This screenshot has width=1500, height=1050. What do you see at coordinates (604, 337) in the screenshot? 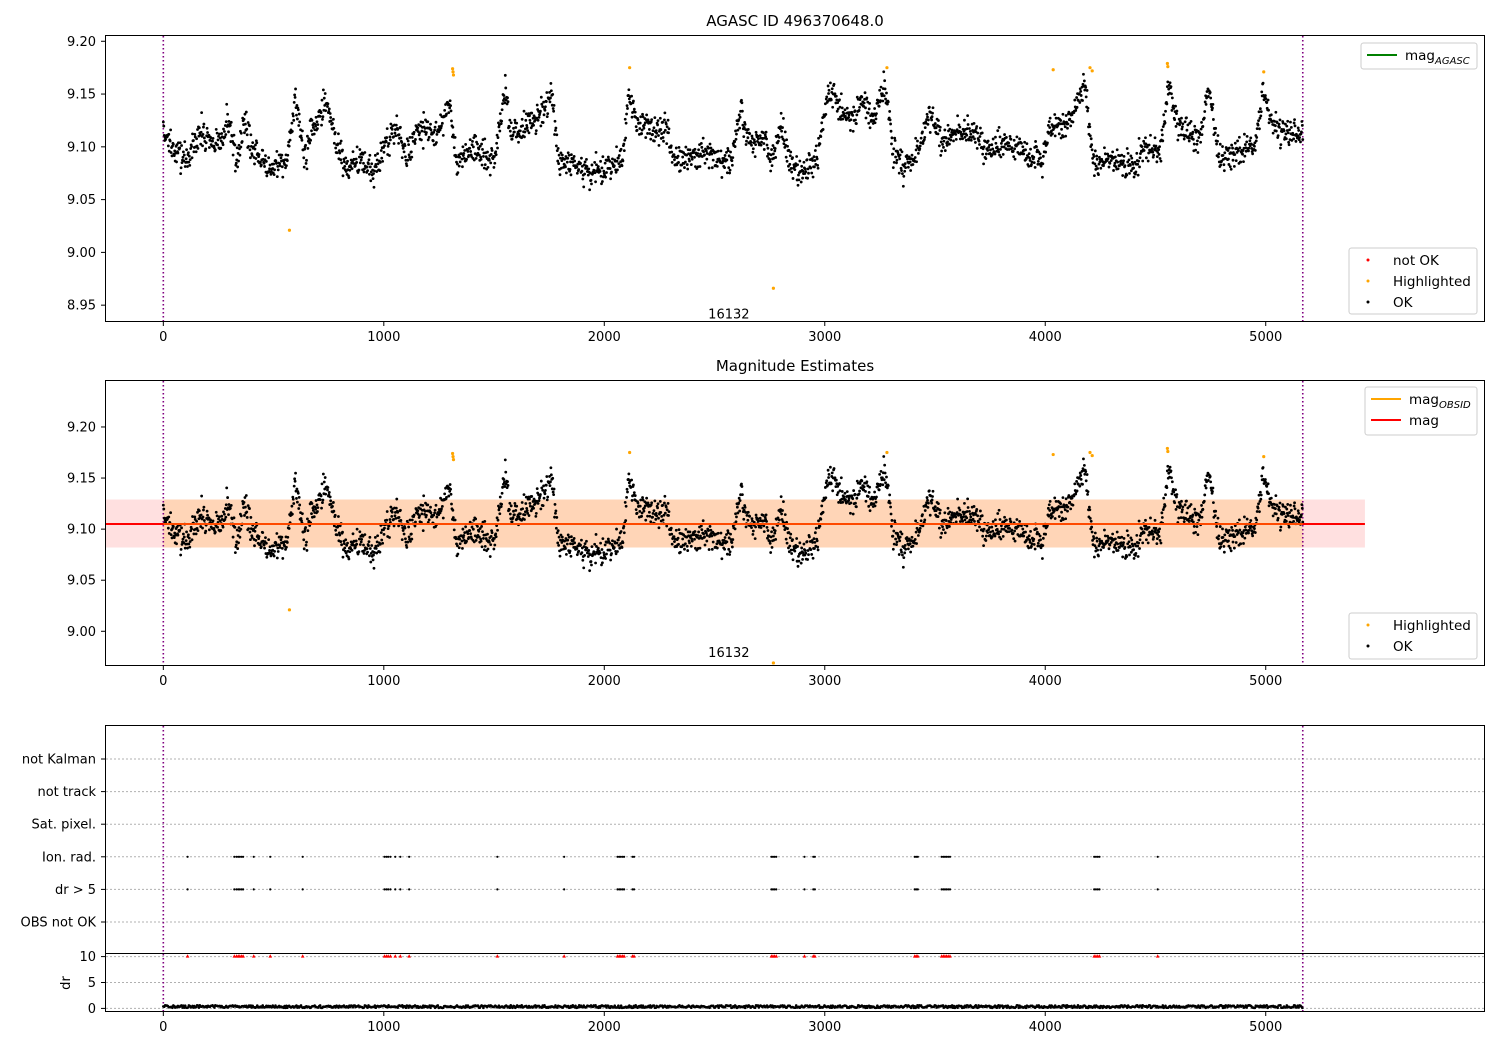
I see `x-tick-label: 2000` at bounding box center [604, 337].